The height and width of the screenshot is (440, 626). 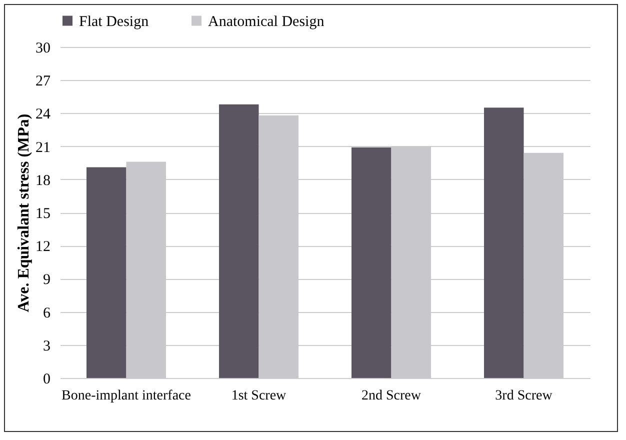 I want to click on y-tick-label: 9, so click(x=46, y=280).